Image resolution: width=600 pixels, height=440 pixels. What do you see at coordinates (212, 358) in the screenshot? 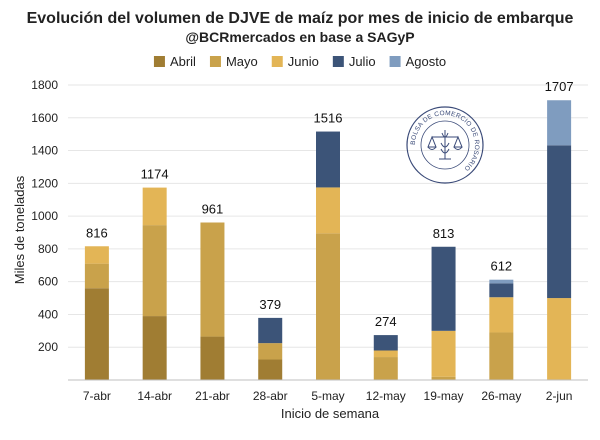
I see `bar-abril-21-abr` at bounding box center [212, 358].